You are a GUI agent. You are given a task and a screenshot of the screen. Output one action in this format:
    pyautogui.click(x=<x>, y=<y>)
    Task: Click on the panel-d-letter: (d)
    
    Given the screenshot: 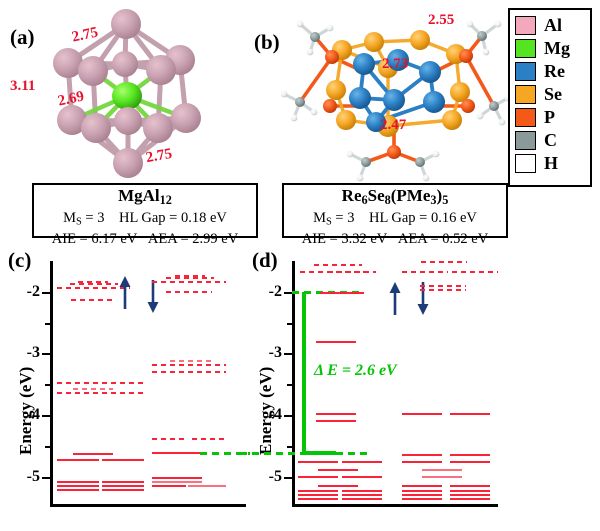 What is the action you would take?
    pyautogui.click(x=265, y=260)
    